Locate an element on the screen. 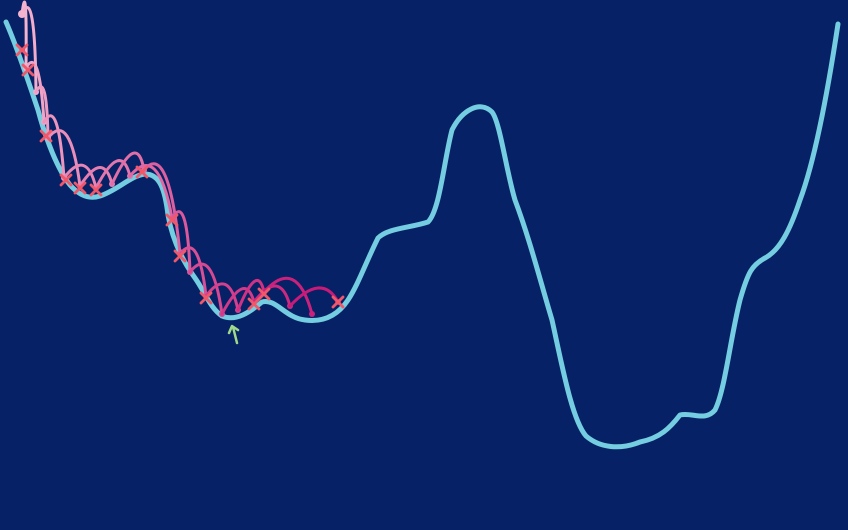 The image size is (848, 530). arrow-shaft is located at coordinates (235, 335).